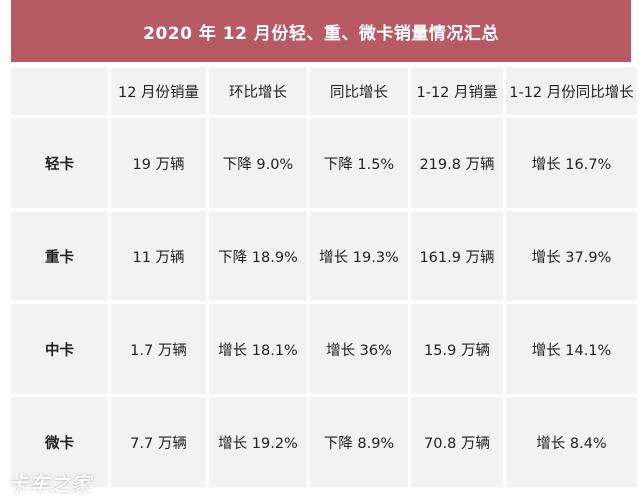  What do you see at coordinates (457, 442) in the screenshot?
I see `table-cell: 70.8 万辆` at bounding box center [457, 442].